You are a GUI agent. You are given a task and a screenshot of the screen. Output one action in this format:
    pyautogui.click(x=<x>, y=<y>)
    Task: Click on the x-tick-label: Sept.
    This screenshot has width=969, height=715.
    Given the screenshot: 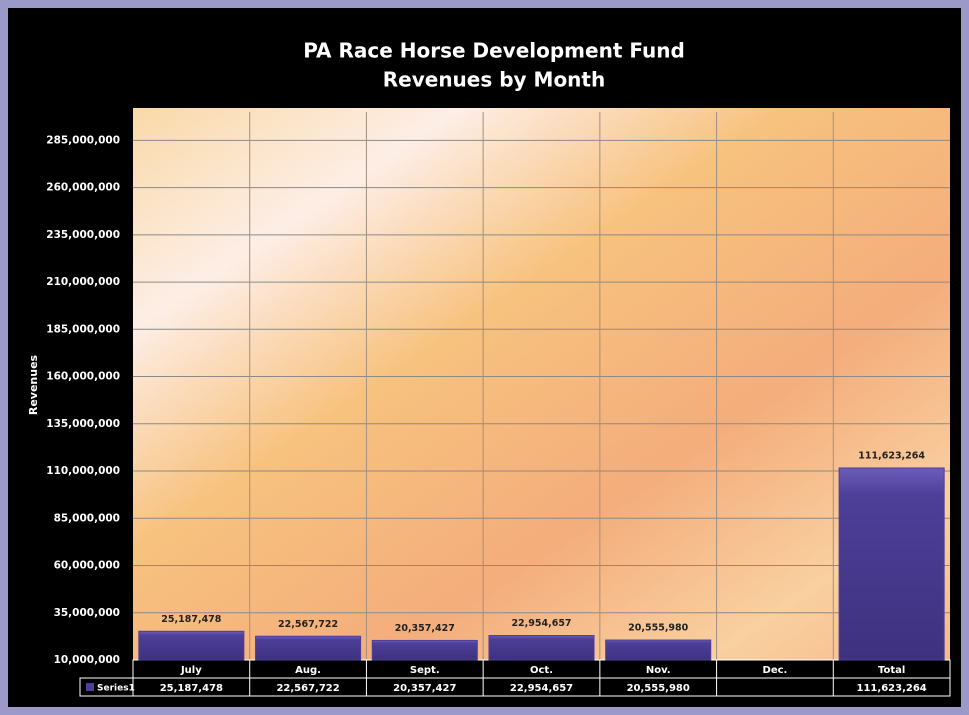 What is the action you would take?
    pyautogui.click(x=425, y=670)
    